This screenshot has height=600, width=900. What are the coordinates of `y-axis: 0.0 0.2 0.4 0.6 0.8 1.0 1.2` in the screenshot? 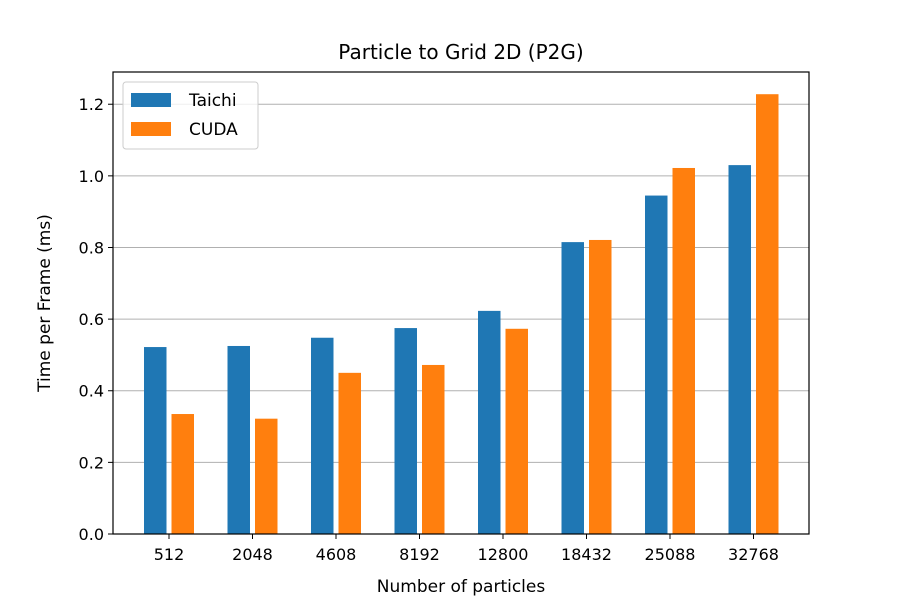 It's located at (96, 319).